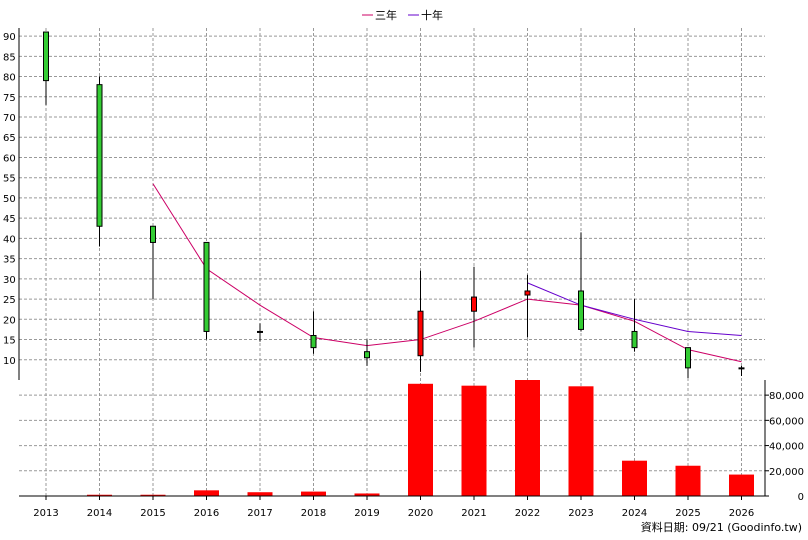  What do you see at coordinates (801, 497) in the screenshot?
I see `volume-tick-label: 0` at bounding box center [801, 497].